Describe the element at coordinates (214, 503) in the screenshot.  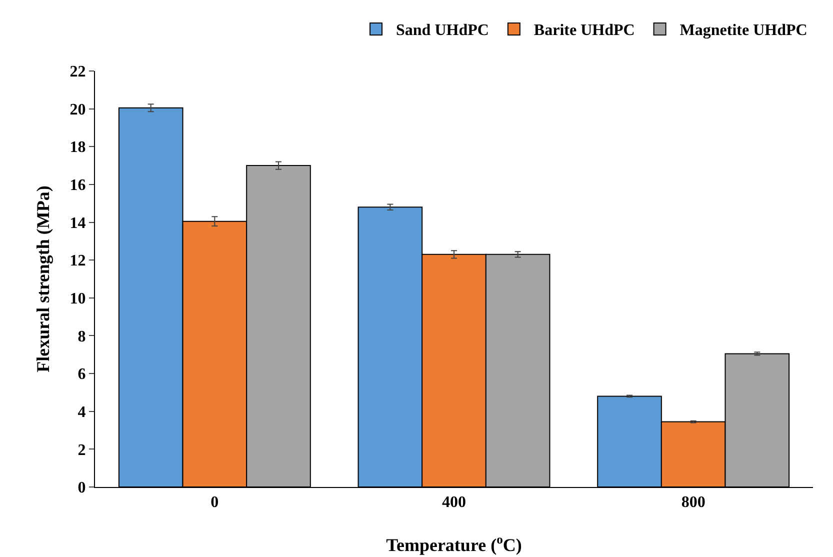
I see `x-tick-label: 0` at that location.